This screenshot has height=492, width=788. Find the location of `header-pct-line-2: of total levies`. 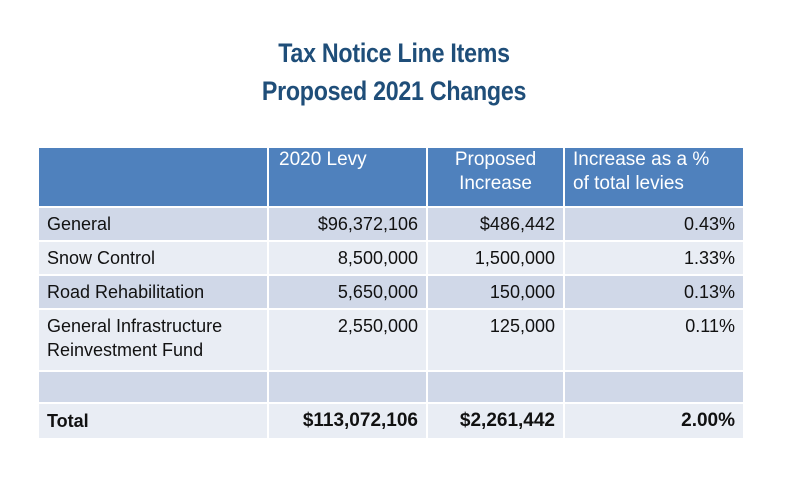

header-pct-line-2: of total levies is located at coordinates (628, 183).